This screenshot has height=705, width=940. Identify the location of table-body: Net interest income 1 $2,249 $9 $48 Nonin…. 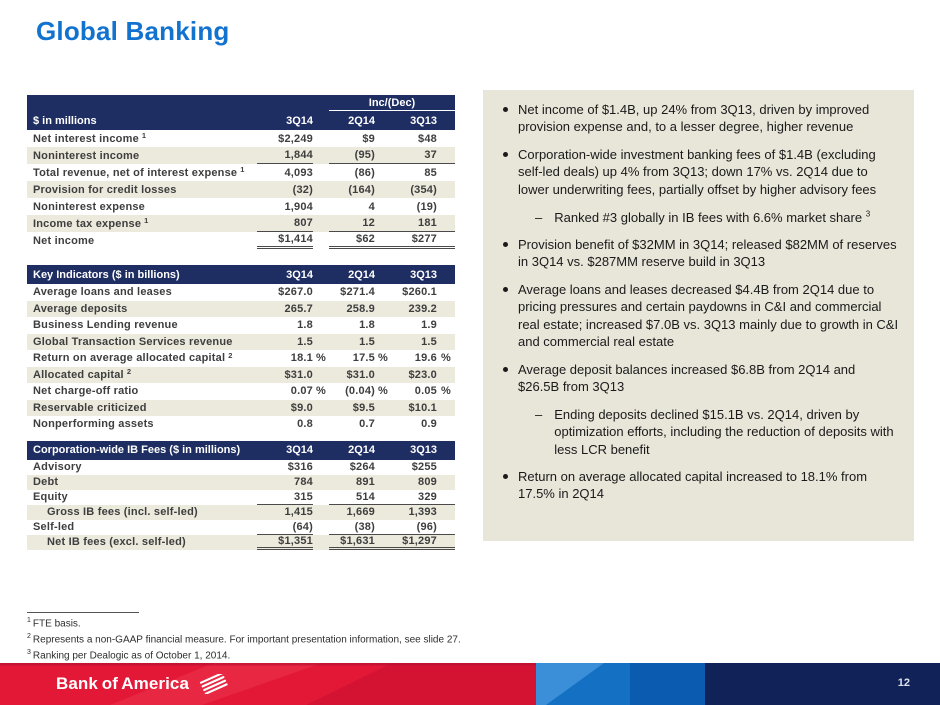
(241, 189).